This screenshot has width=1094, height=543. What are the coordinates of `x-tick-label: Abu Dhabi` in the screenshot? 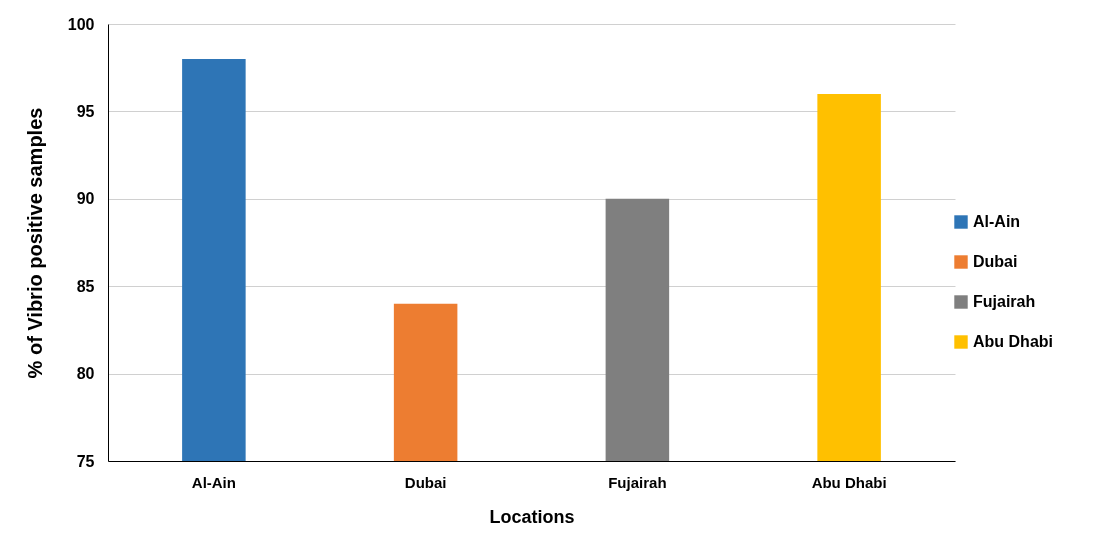 It's located at (849, 482).